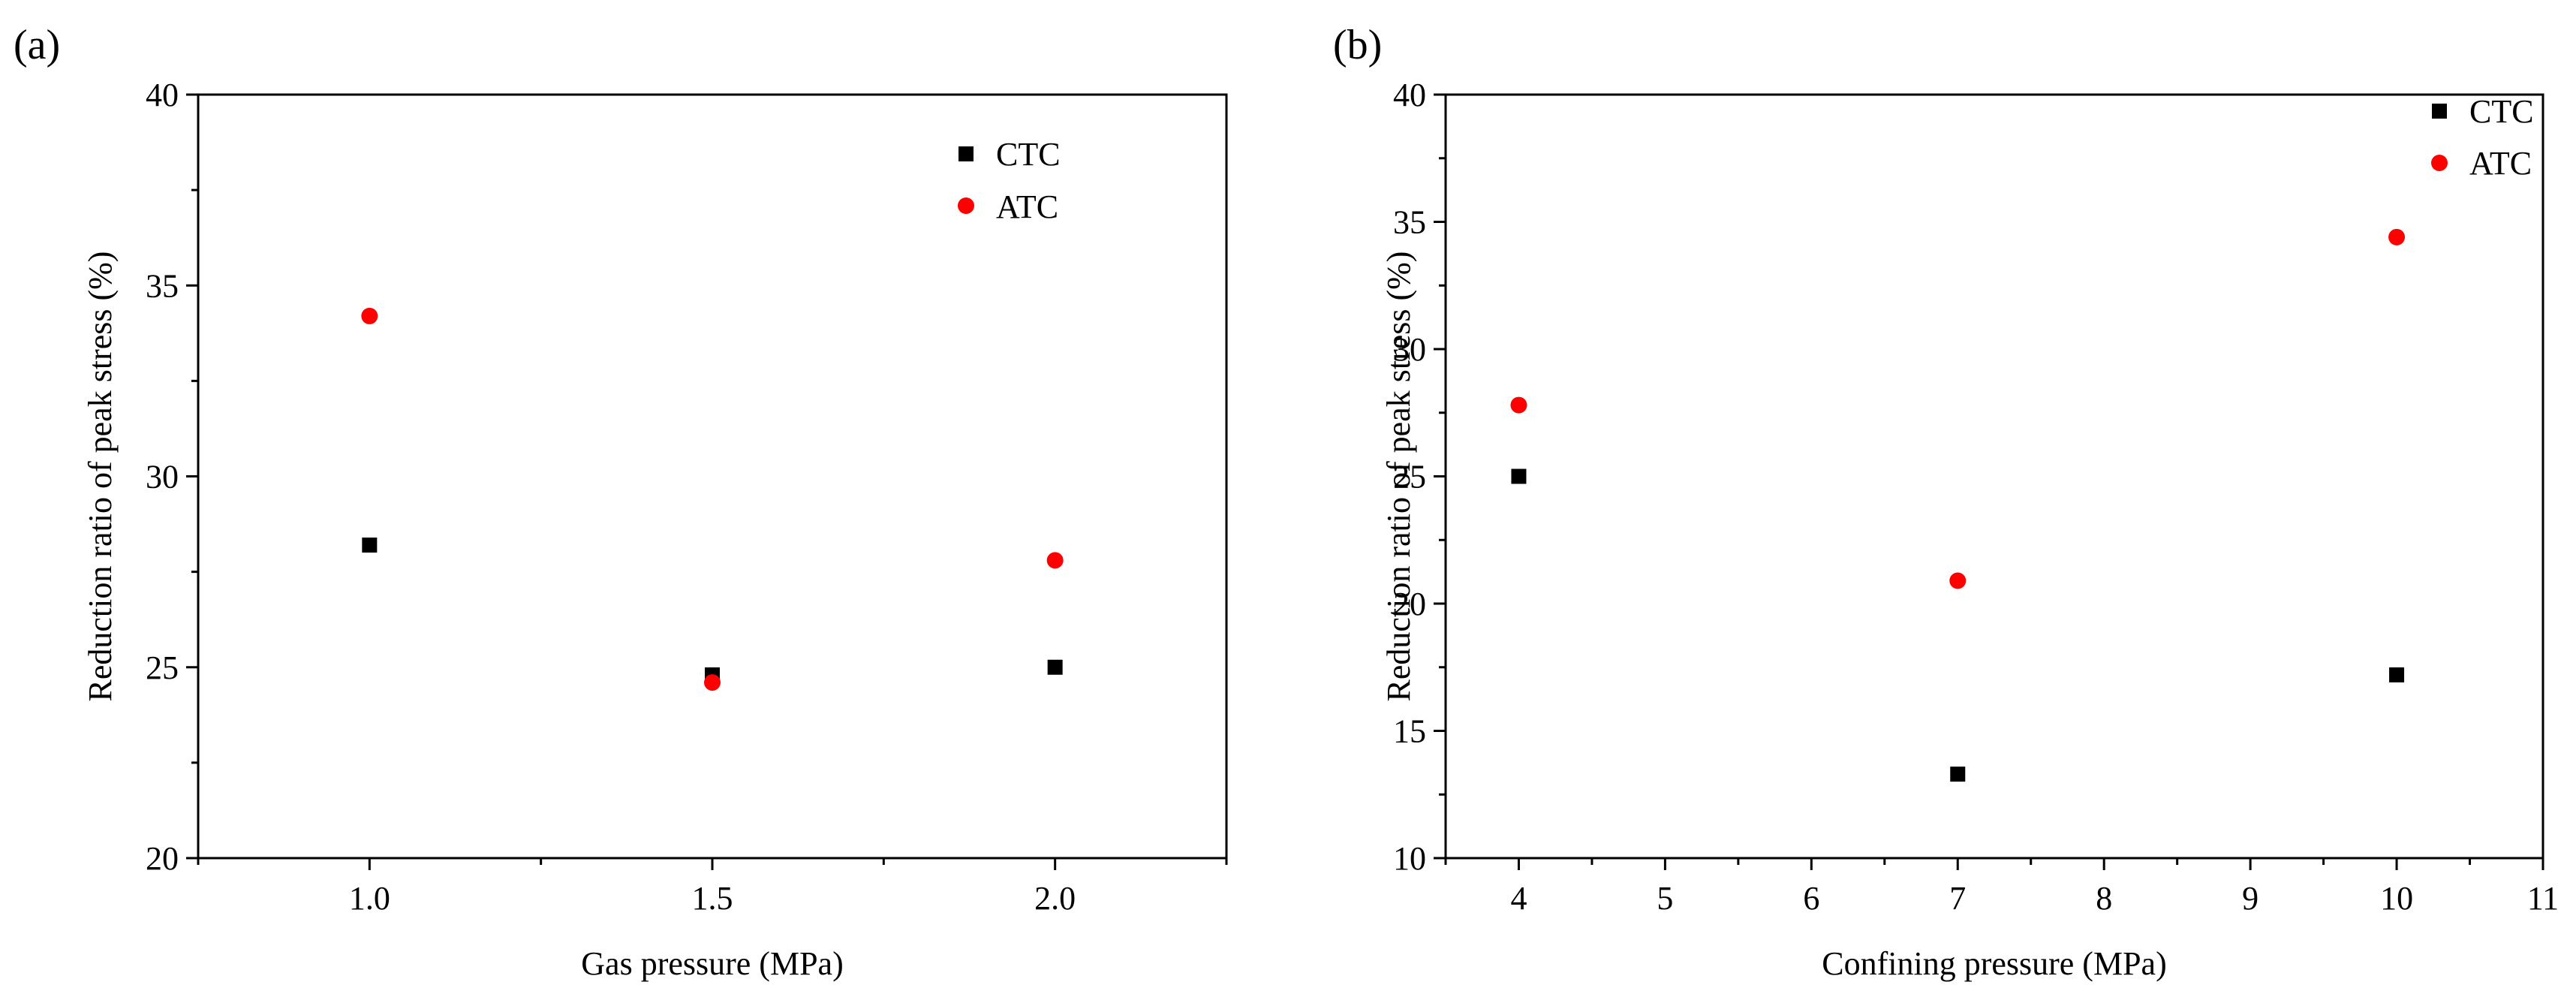  What do you see at coordinates (1409, 604) in the screenshot?
I see `panel-b-y-tick-label: 20` at bounding box center [1409, 604].